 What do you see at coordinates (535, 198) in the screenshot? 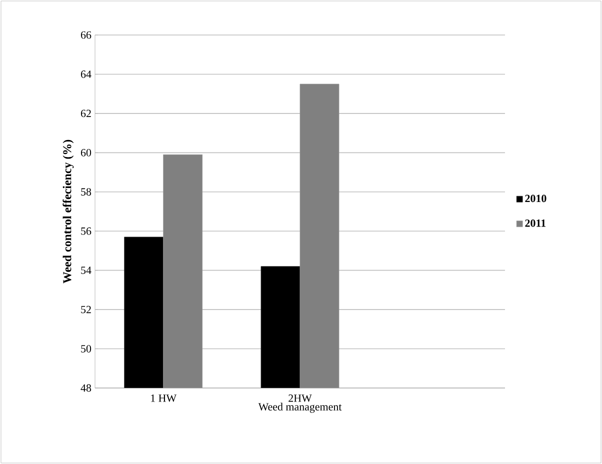
I see `legend-label: 2010` at bounding box center [535, 198].